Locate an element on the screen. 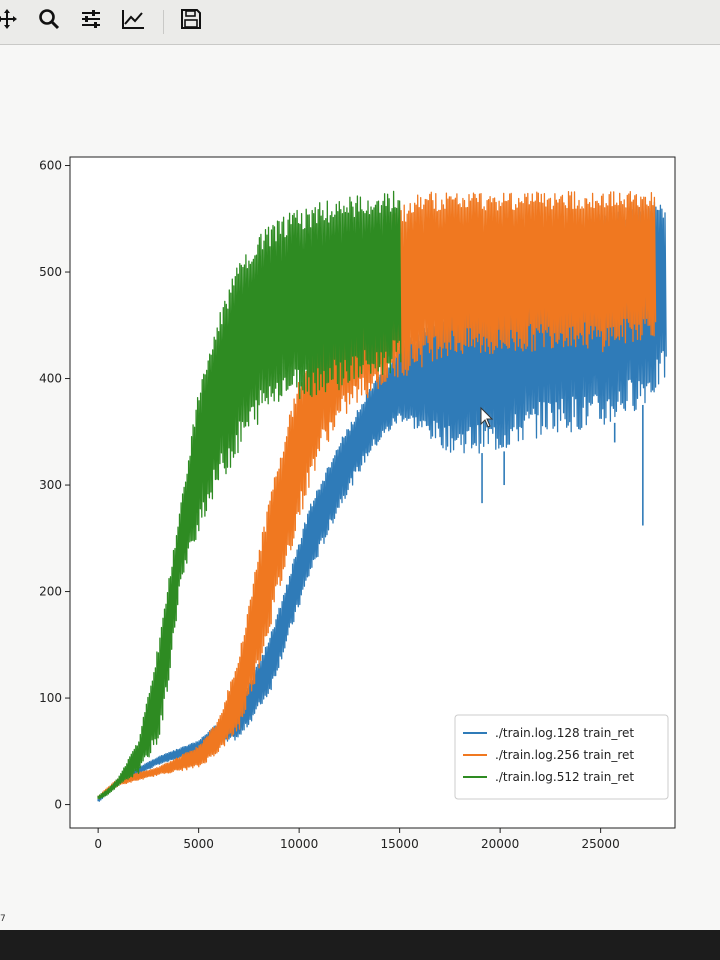 The width and height of the screenshot is (720, 960). chart-line-icon is located at coordinates (133, 21).